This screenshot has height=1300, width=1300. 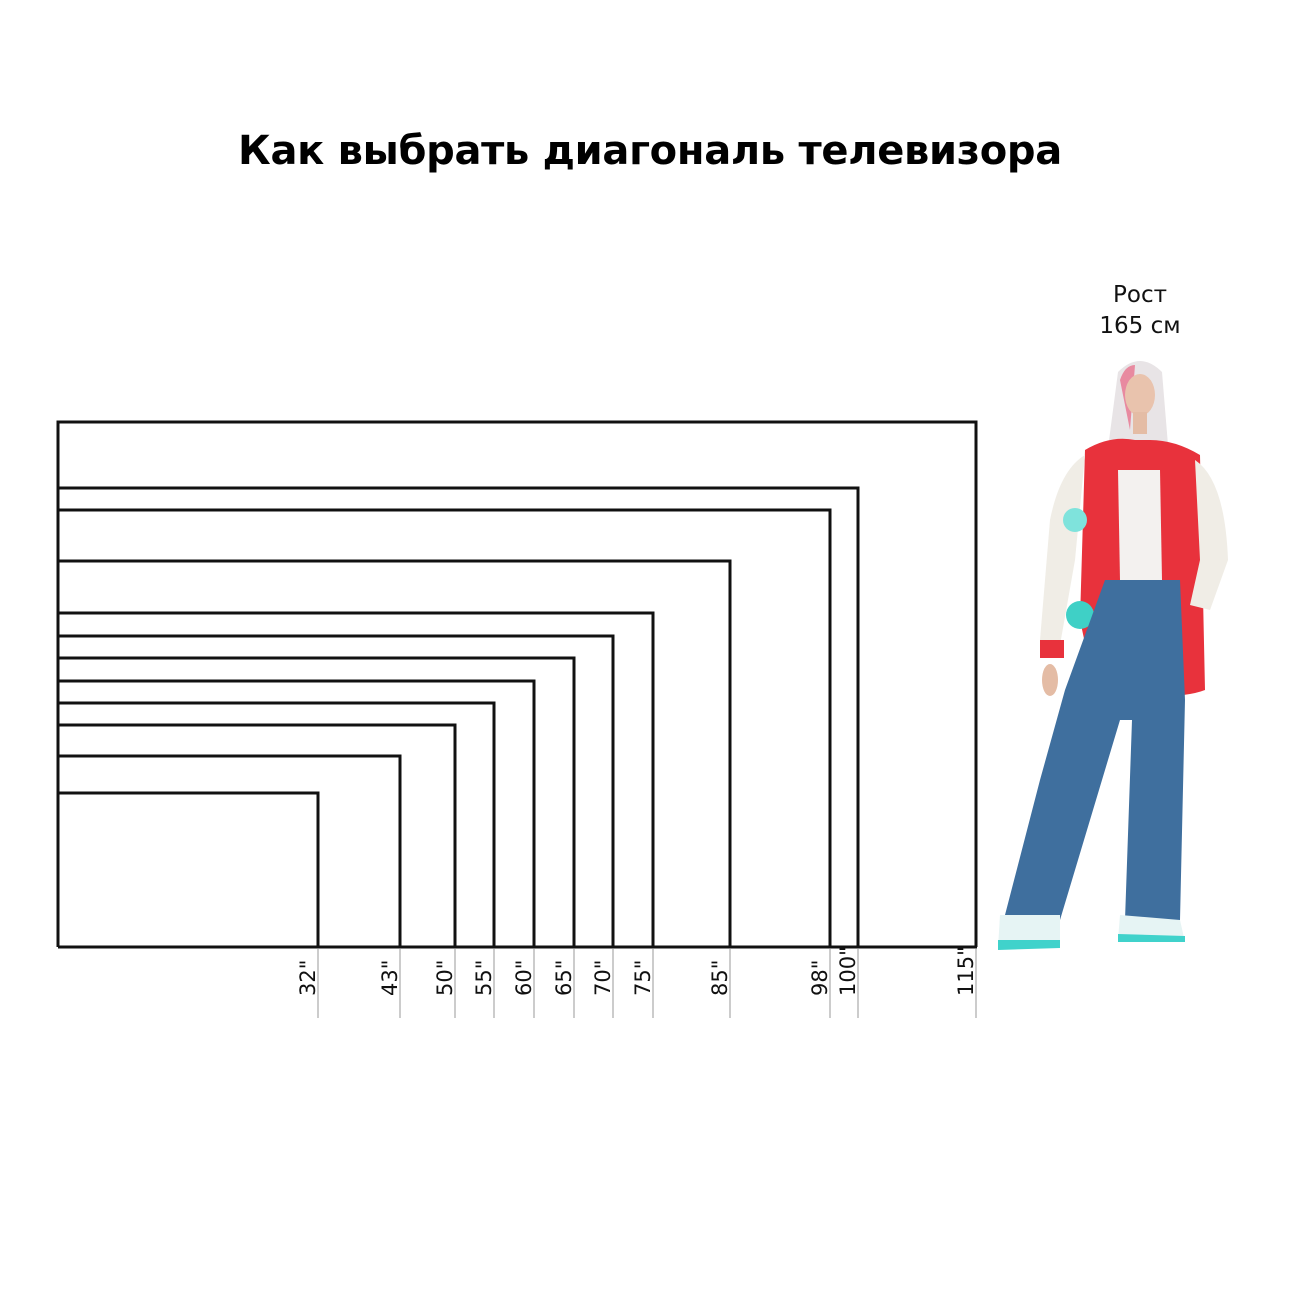 What do you see at coordinates (564, 978) in the screenshot?
I see `diagonal-label: 65"` at bounding box center [564, 978].